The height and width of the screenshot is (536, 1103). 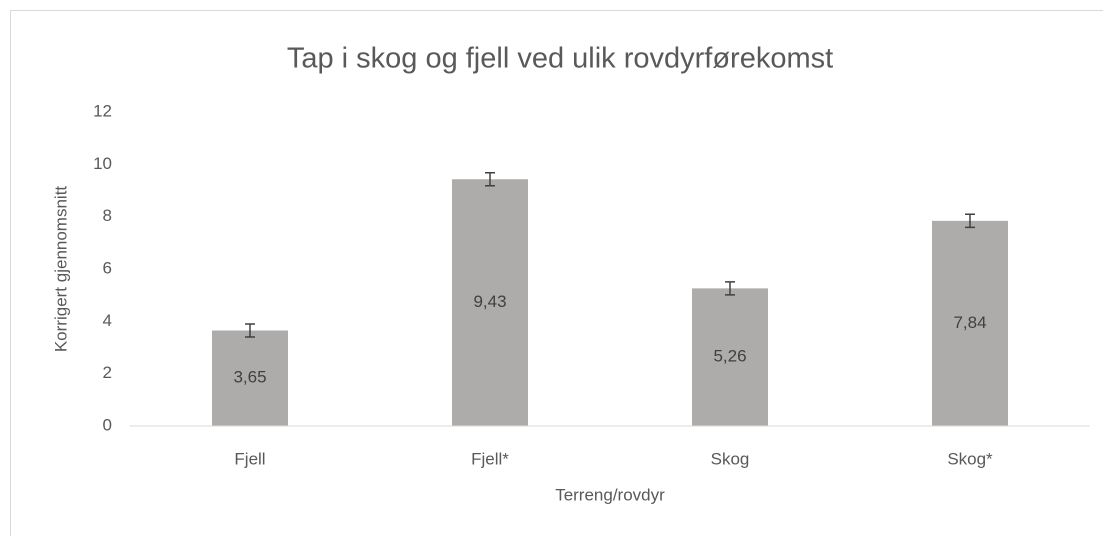 What do you see at coordinates (490, 458) in the screenshot?
I see `x-tick-label: Fjell*` at bounding box center [490, 458].